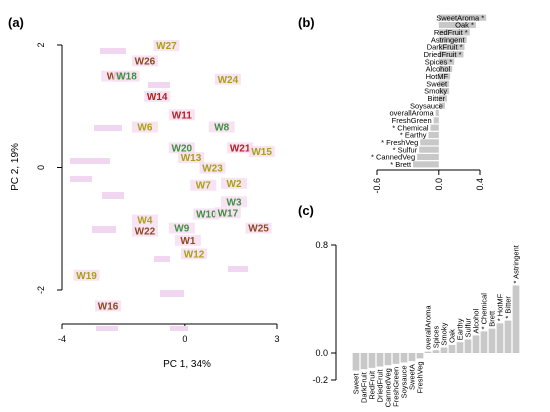 The width and height of the screenshot is (550, 412). I want to click on point-label: W7, so click(203, 186).